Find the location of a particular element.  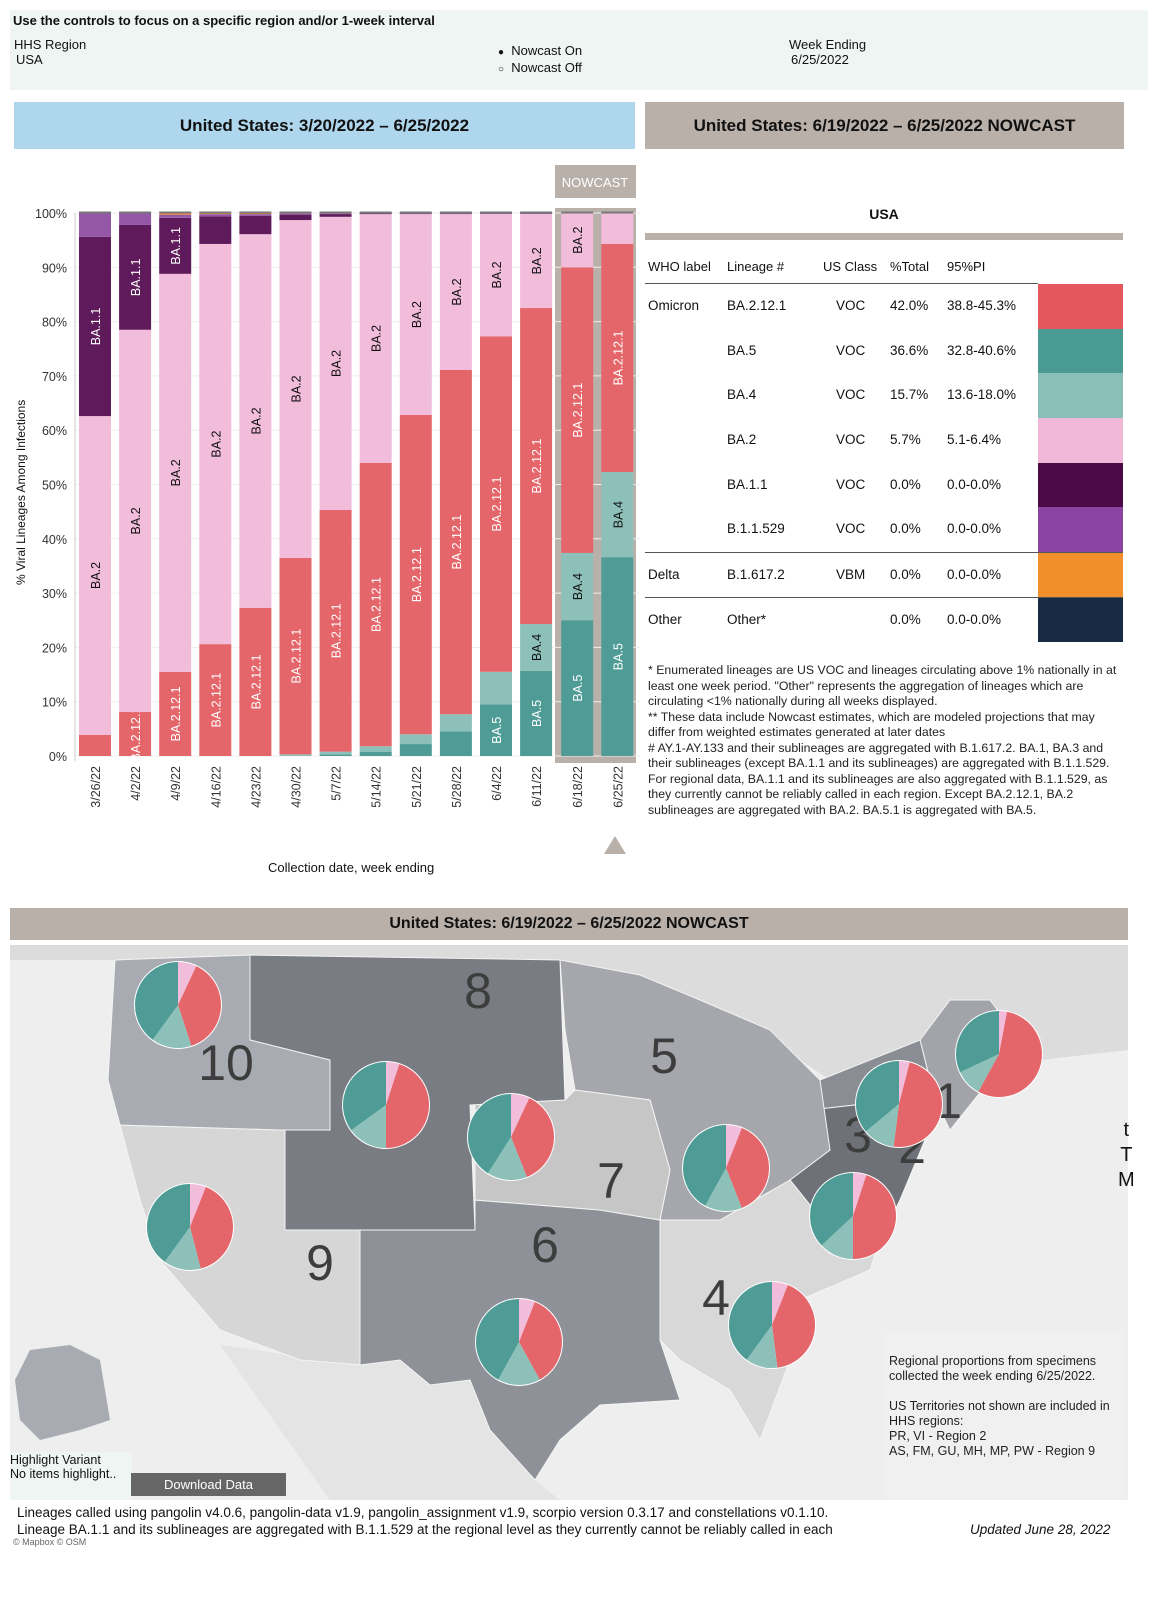

table-row: Omicron BA.2.12.1 VOC 42.0% 38.8-45.3% is located at coordinates (884, 306).